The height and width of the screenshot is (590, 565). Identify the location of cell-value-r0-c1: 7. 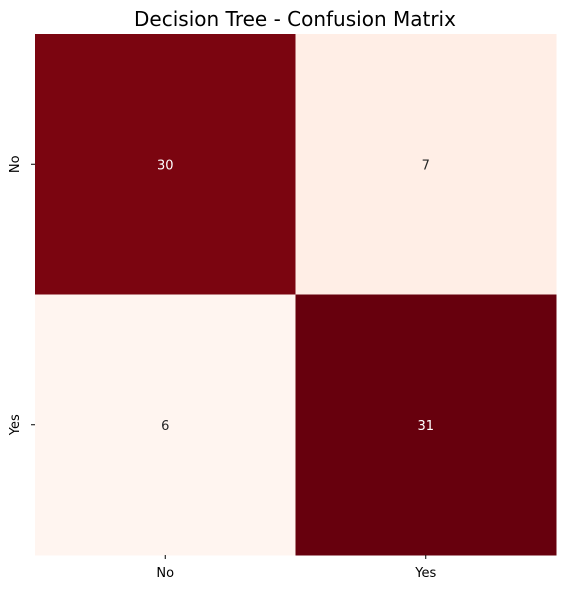
(426, 165).